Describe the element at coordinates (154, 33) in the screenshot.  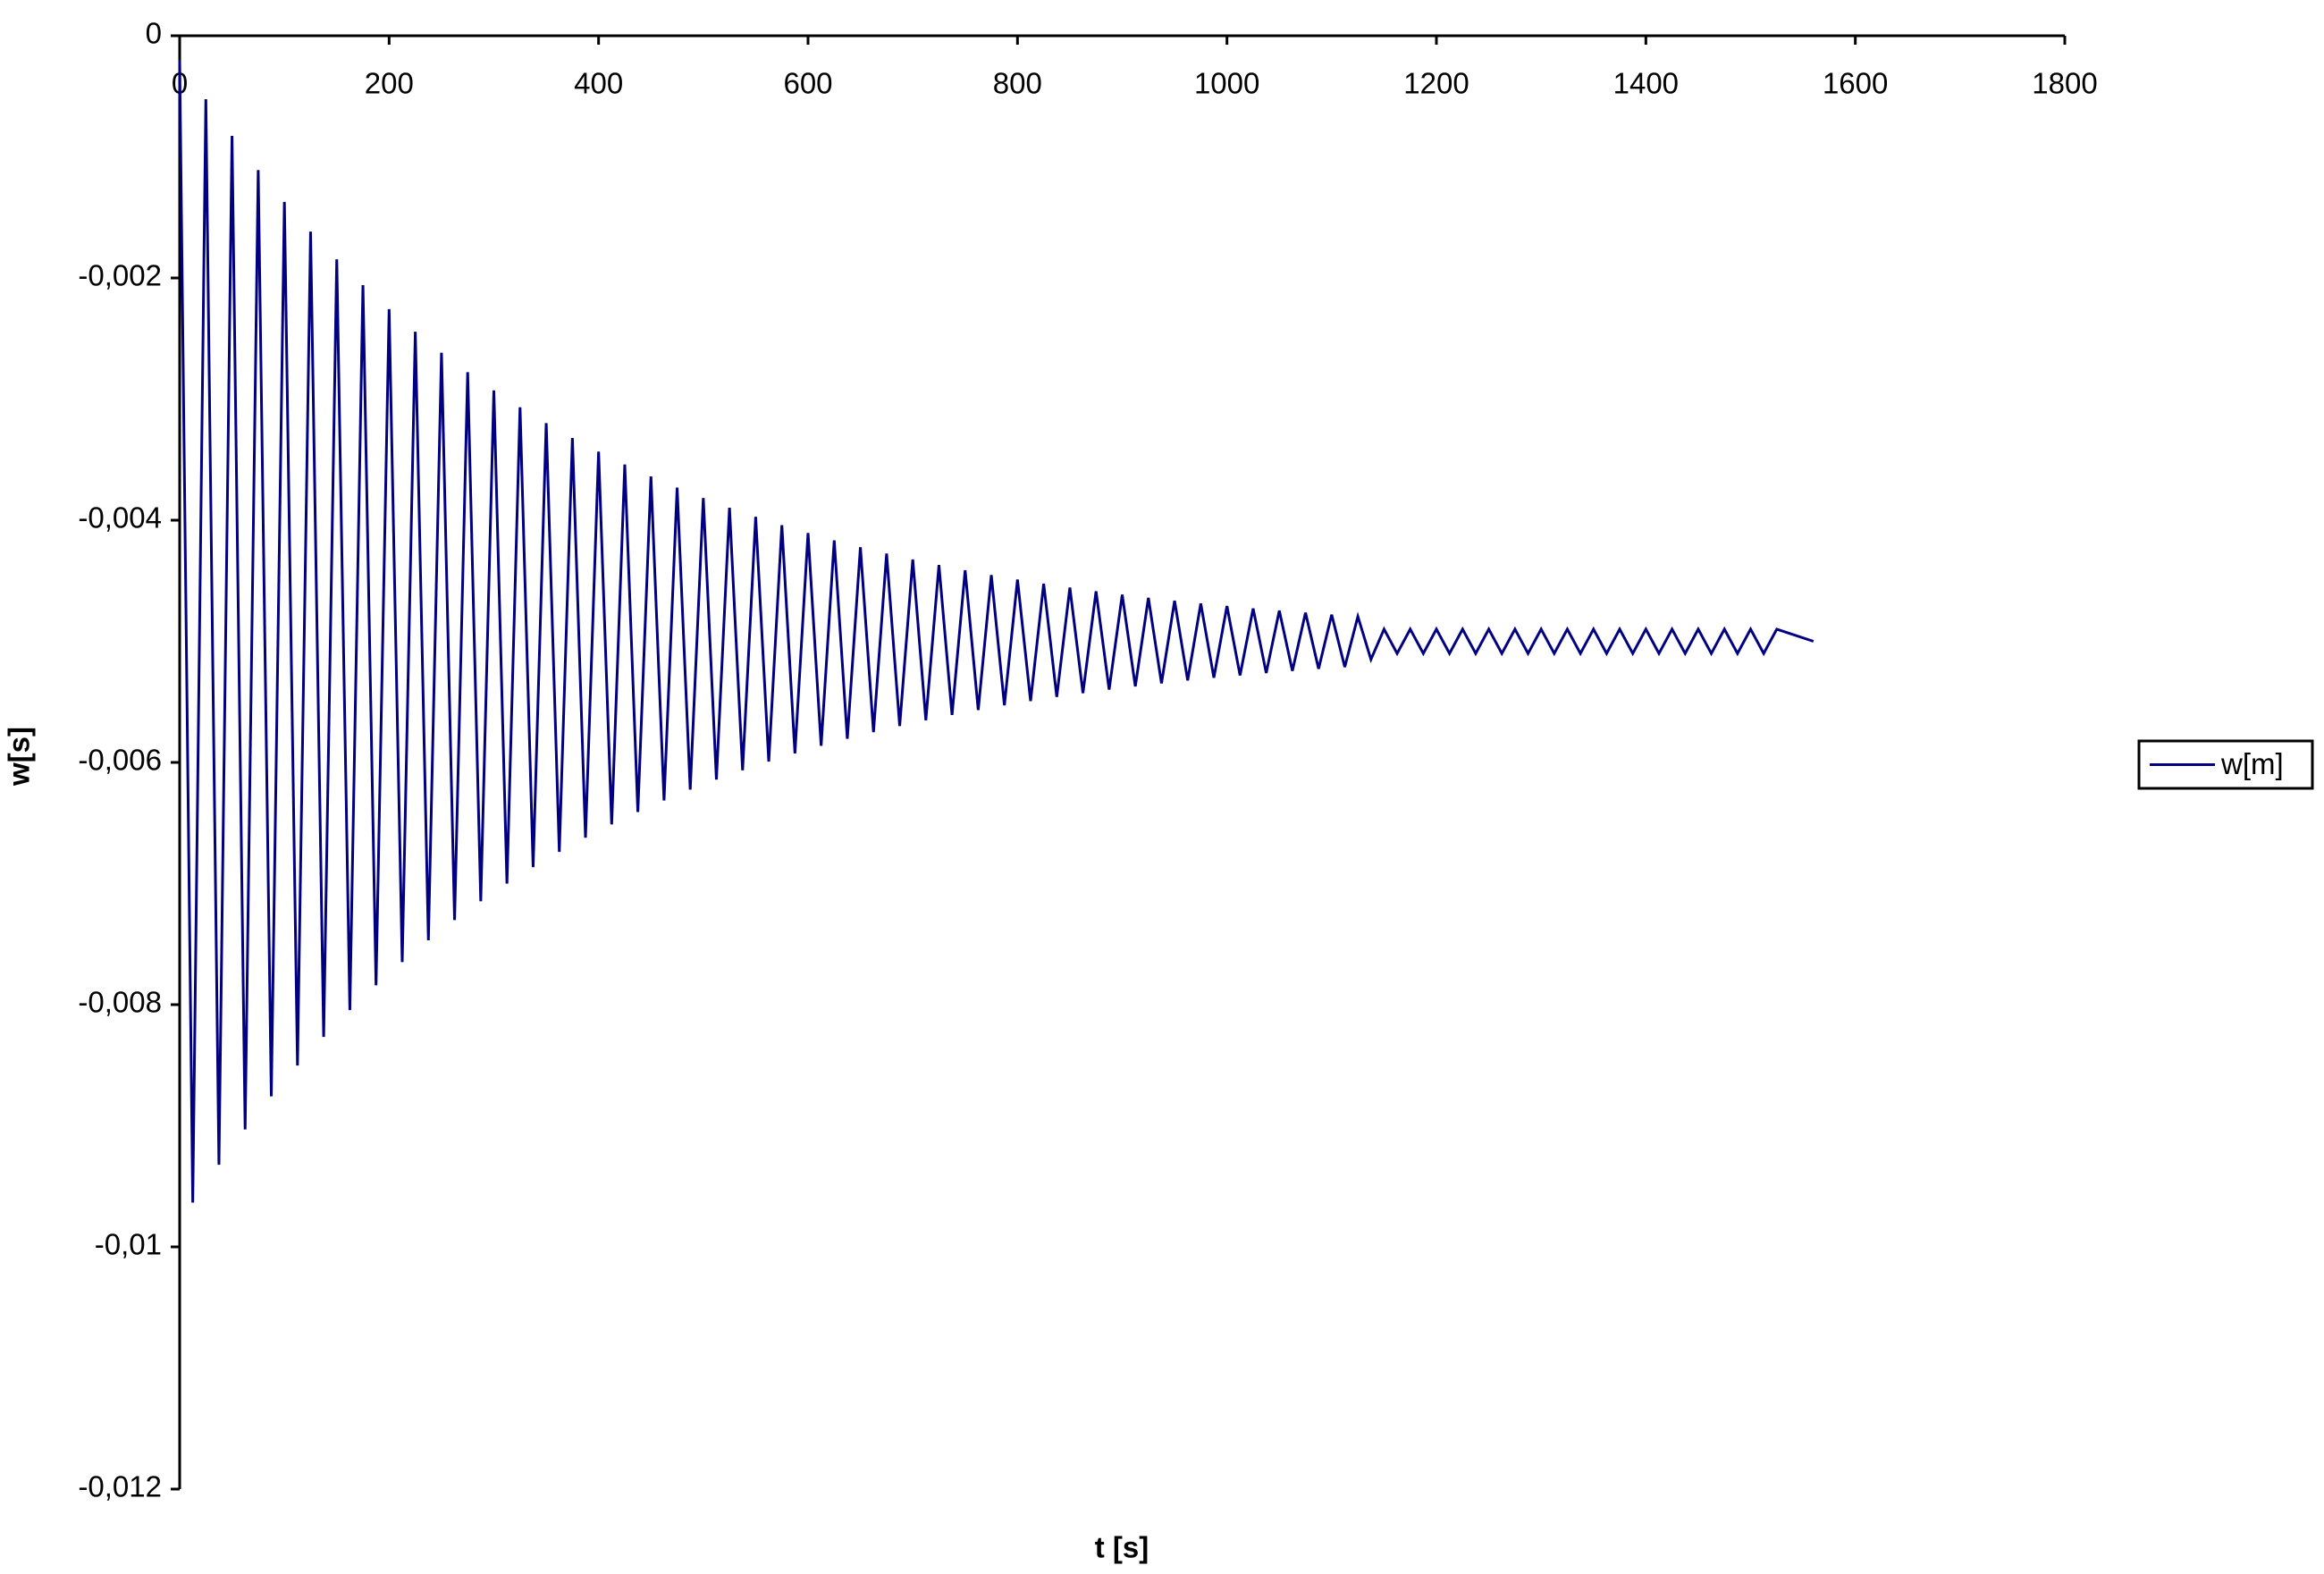
I see `y-tick-label: 0` at that location.